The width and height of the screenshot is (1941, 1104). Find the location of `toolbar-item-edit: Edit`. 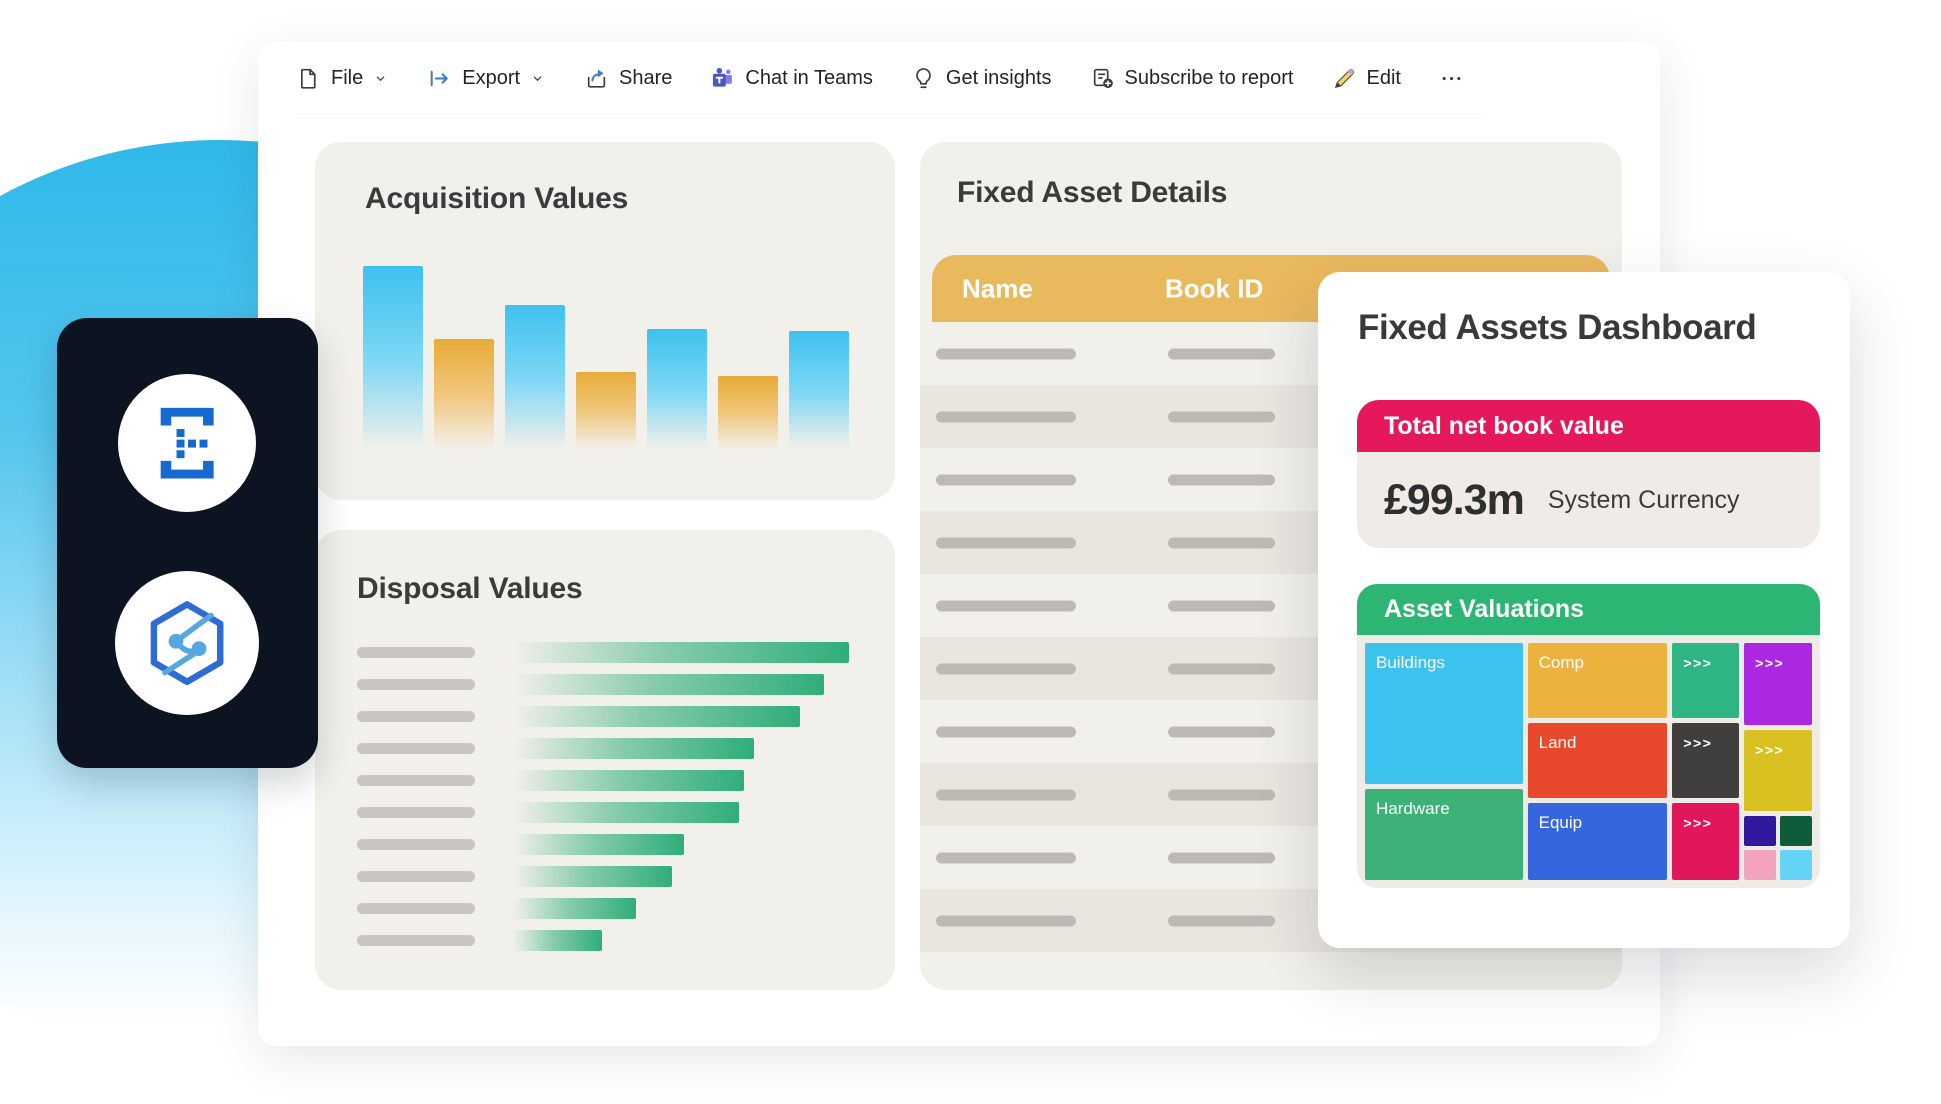

toolbar-item-edit: Edit is located at coordinates (1366, 78).